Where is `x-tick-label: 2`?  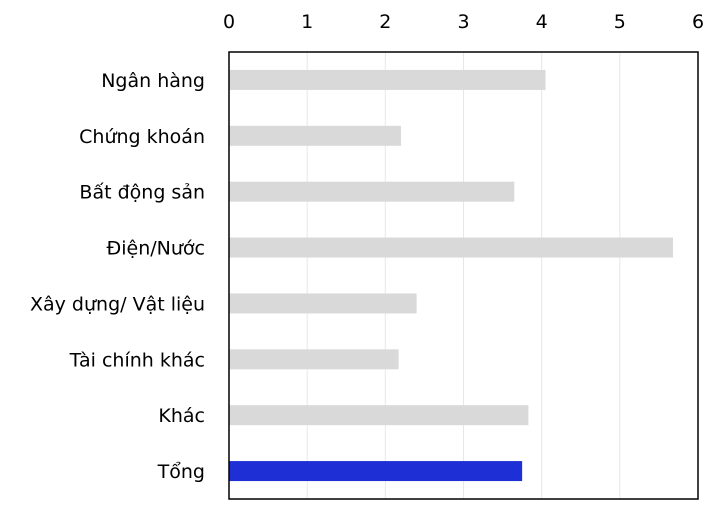
x-tick-label: 2 is located at coordinates (385, 22).